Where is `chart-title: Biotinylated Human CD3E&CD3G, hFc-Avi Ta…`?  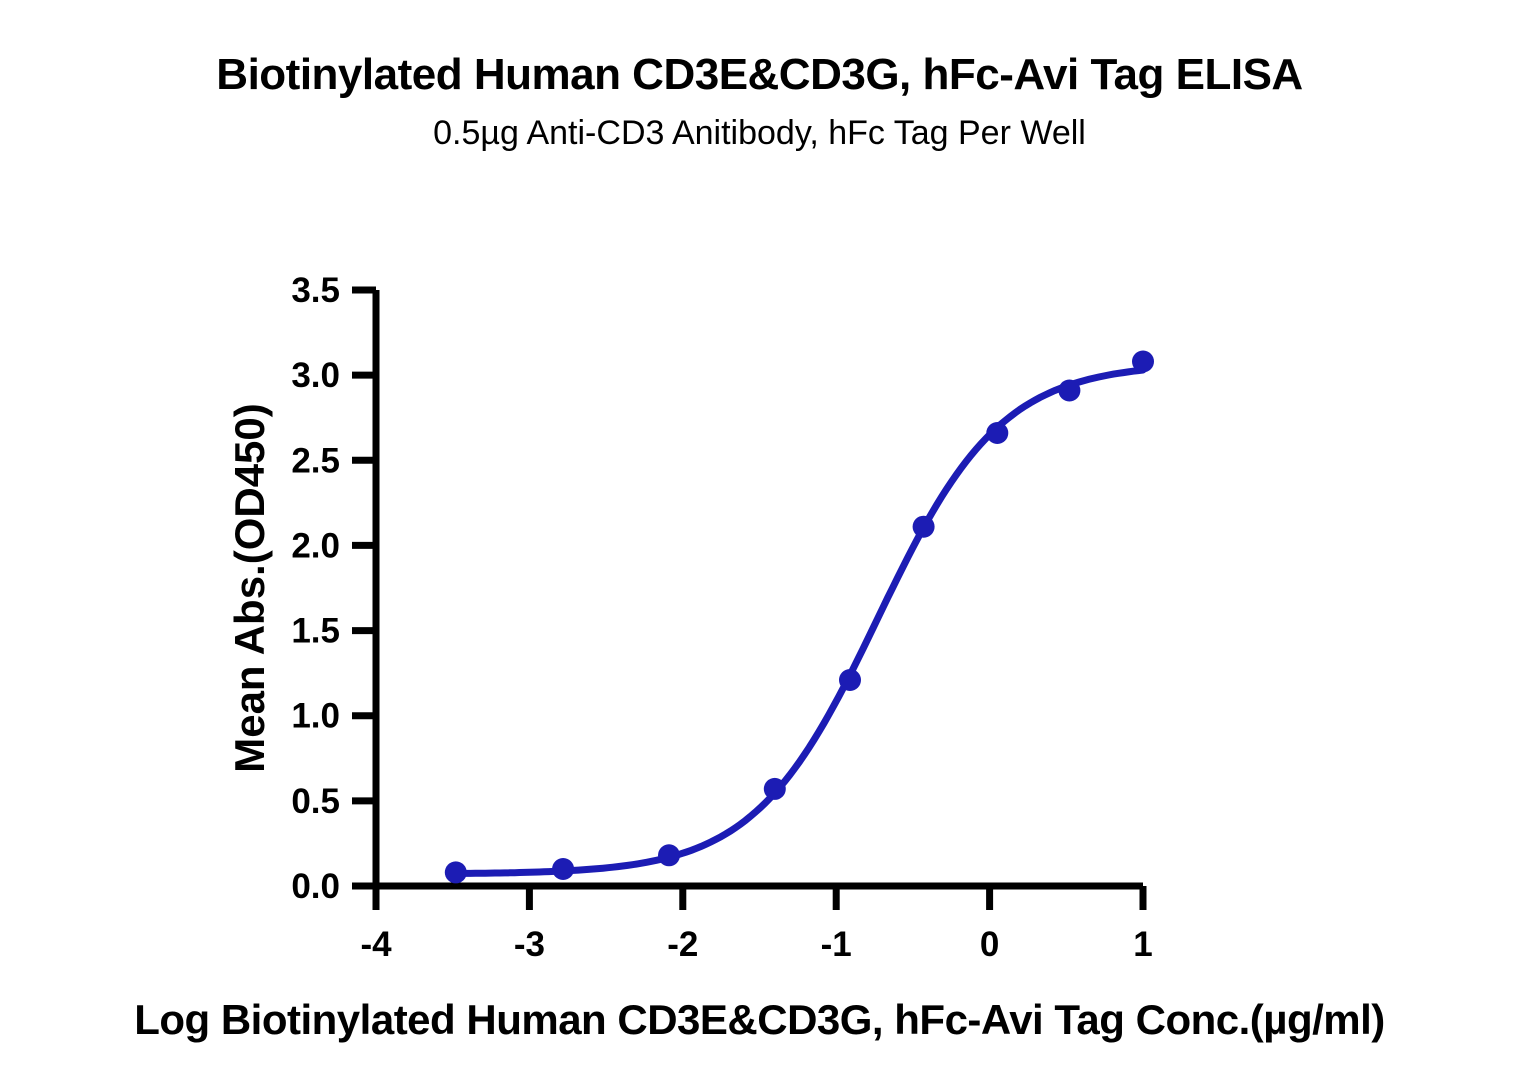 chart-title: Biotinylated Human CD3E&CD3G, hFc-Avi Ta… is located at coordinates (759, 74).